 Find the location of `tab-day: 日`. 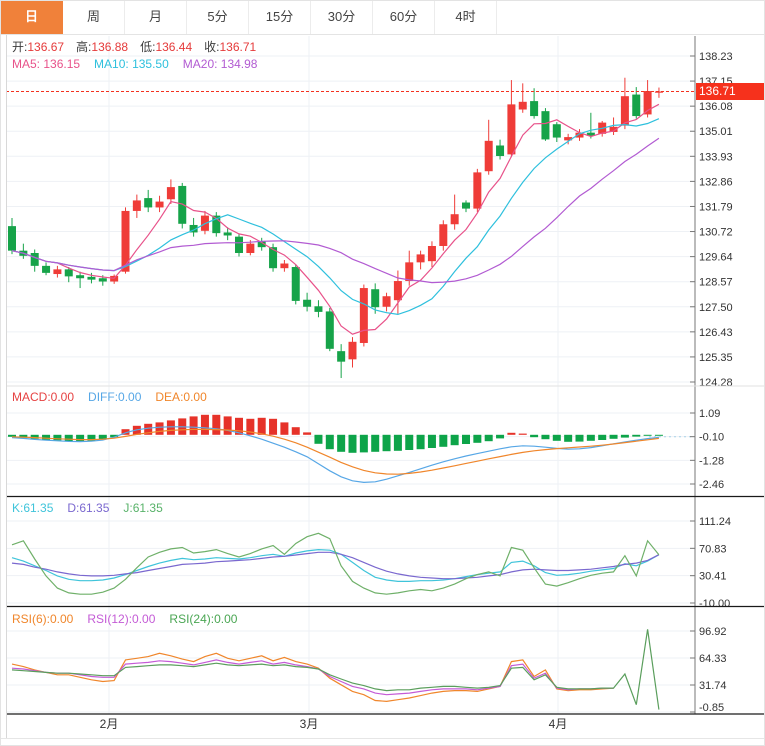

tab-day: 日 is located at coordinates (32, 17).